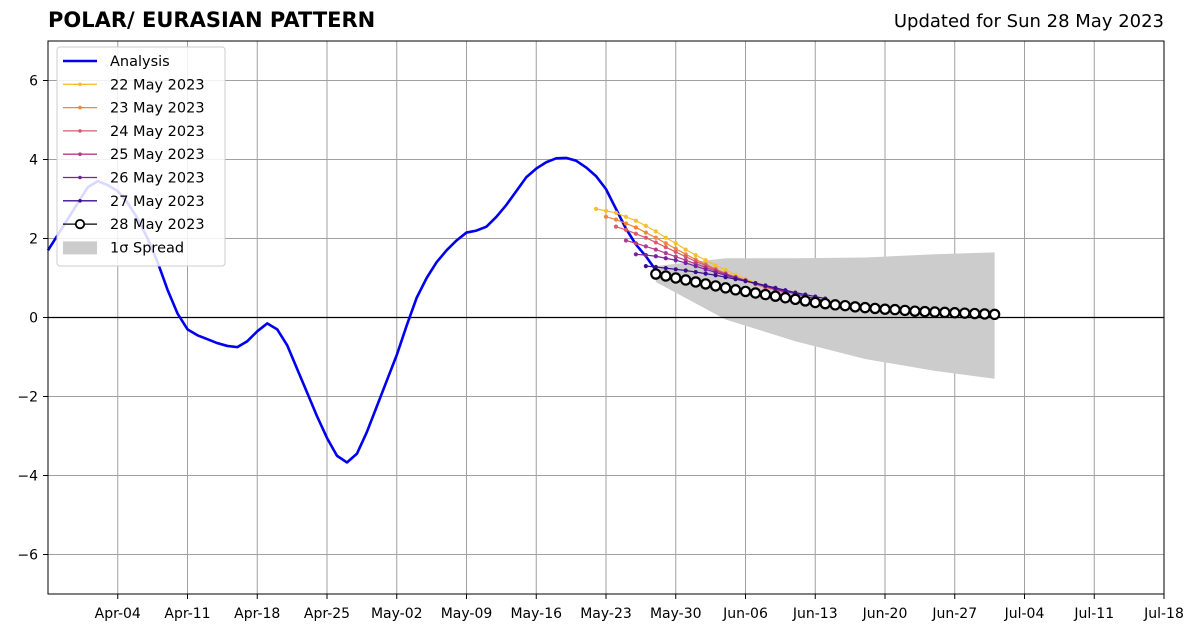  I want to click on legend-label: 24 May 2023, so click(157, 132).